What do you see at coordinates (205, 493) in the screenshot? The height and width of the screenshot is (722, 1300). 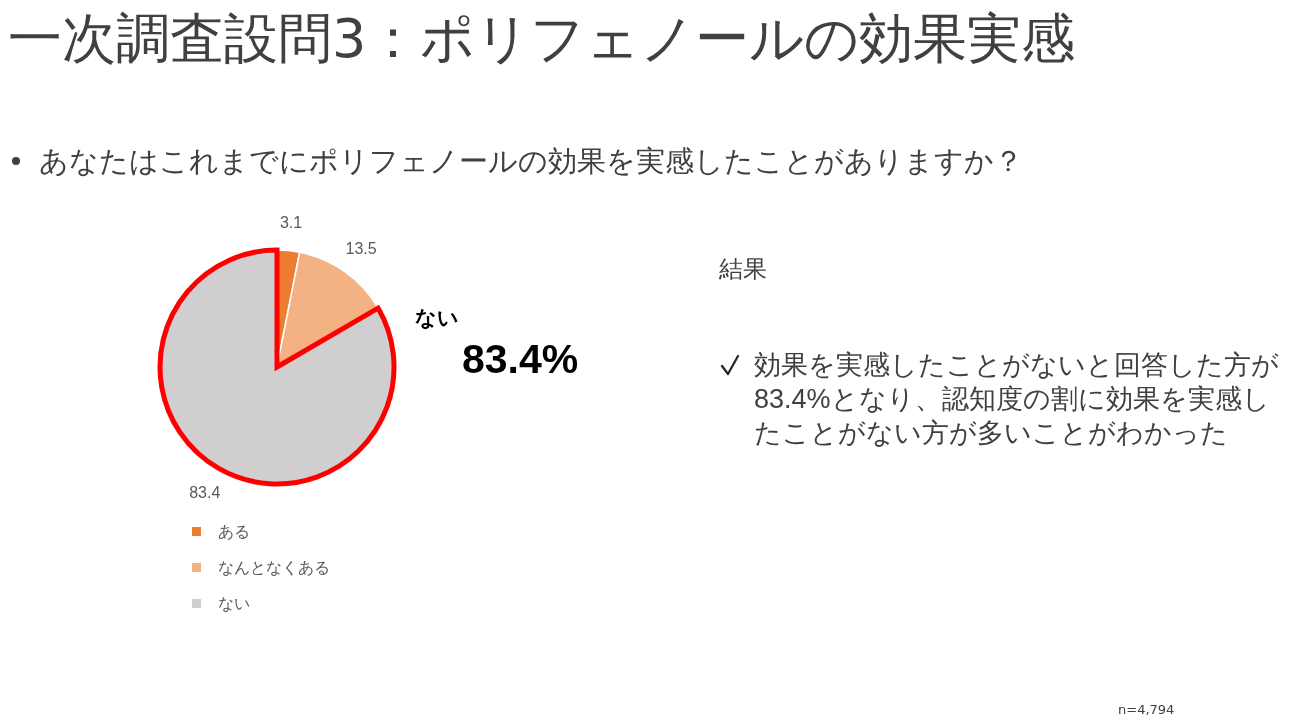 I see `data-label: 83.4` at bounding box center [205, 493].